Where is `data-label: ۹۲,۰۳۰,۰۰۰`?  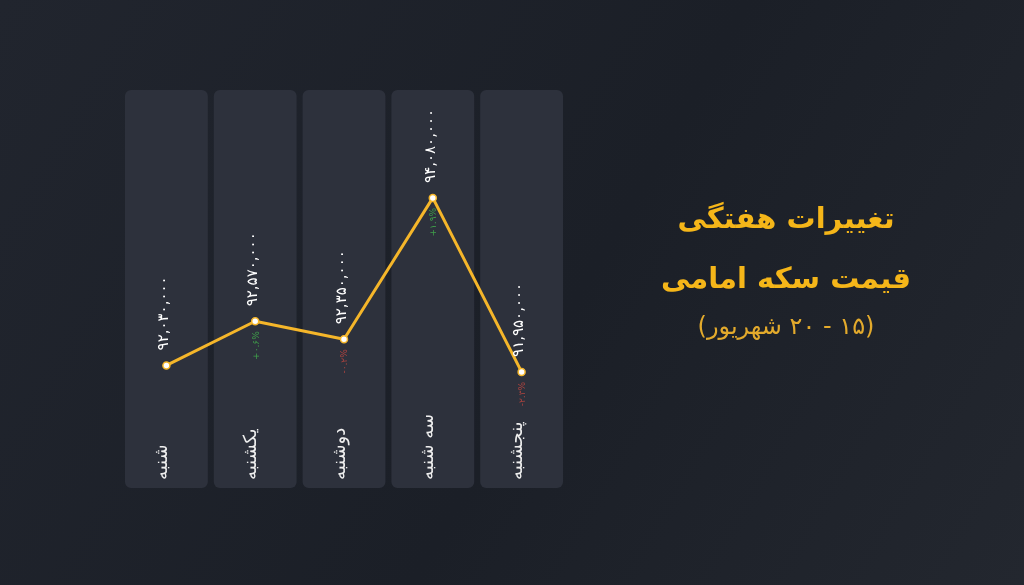 data-label: ۹۲,۰۳۰,۰۰۰ is located at coordinates (163, 313).